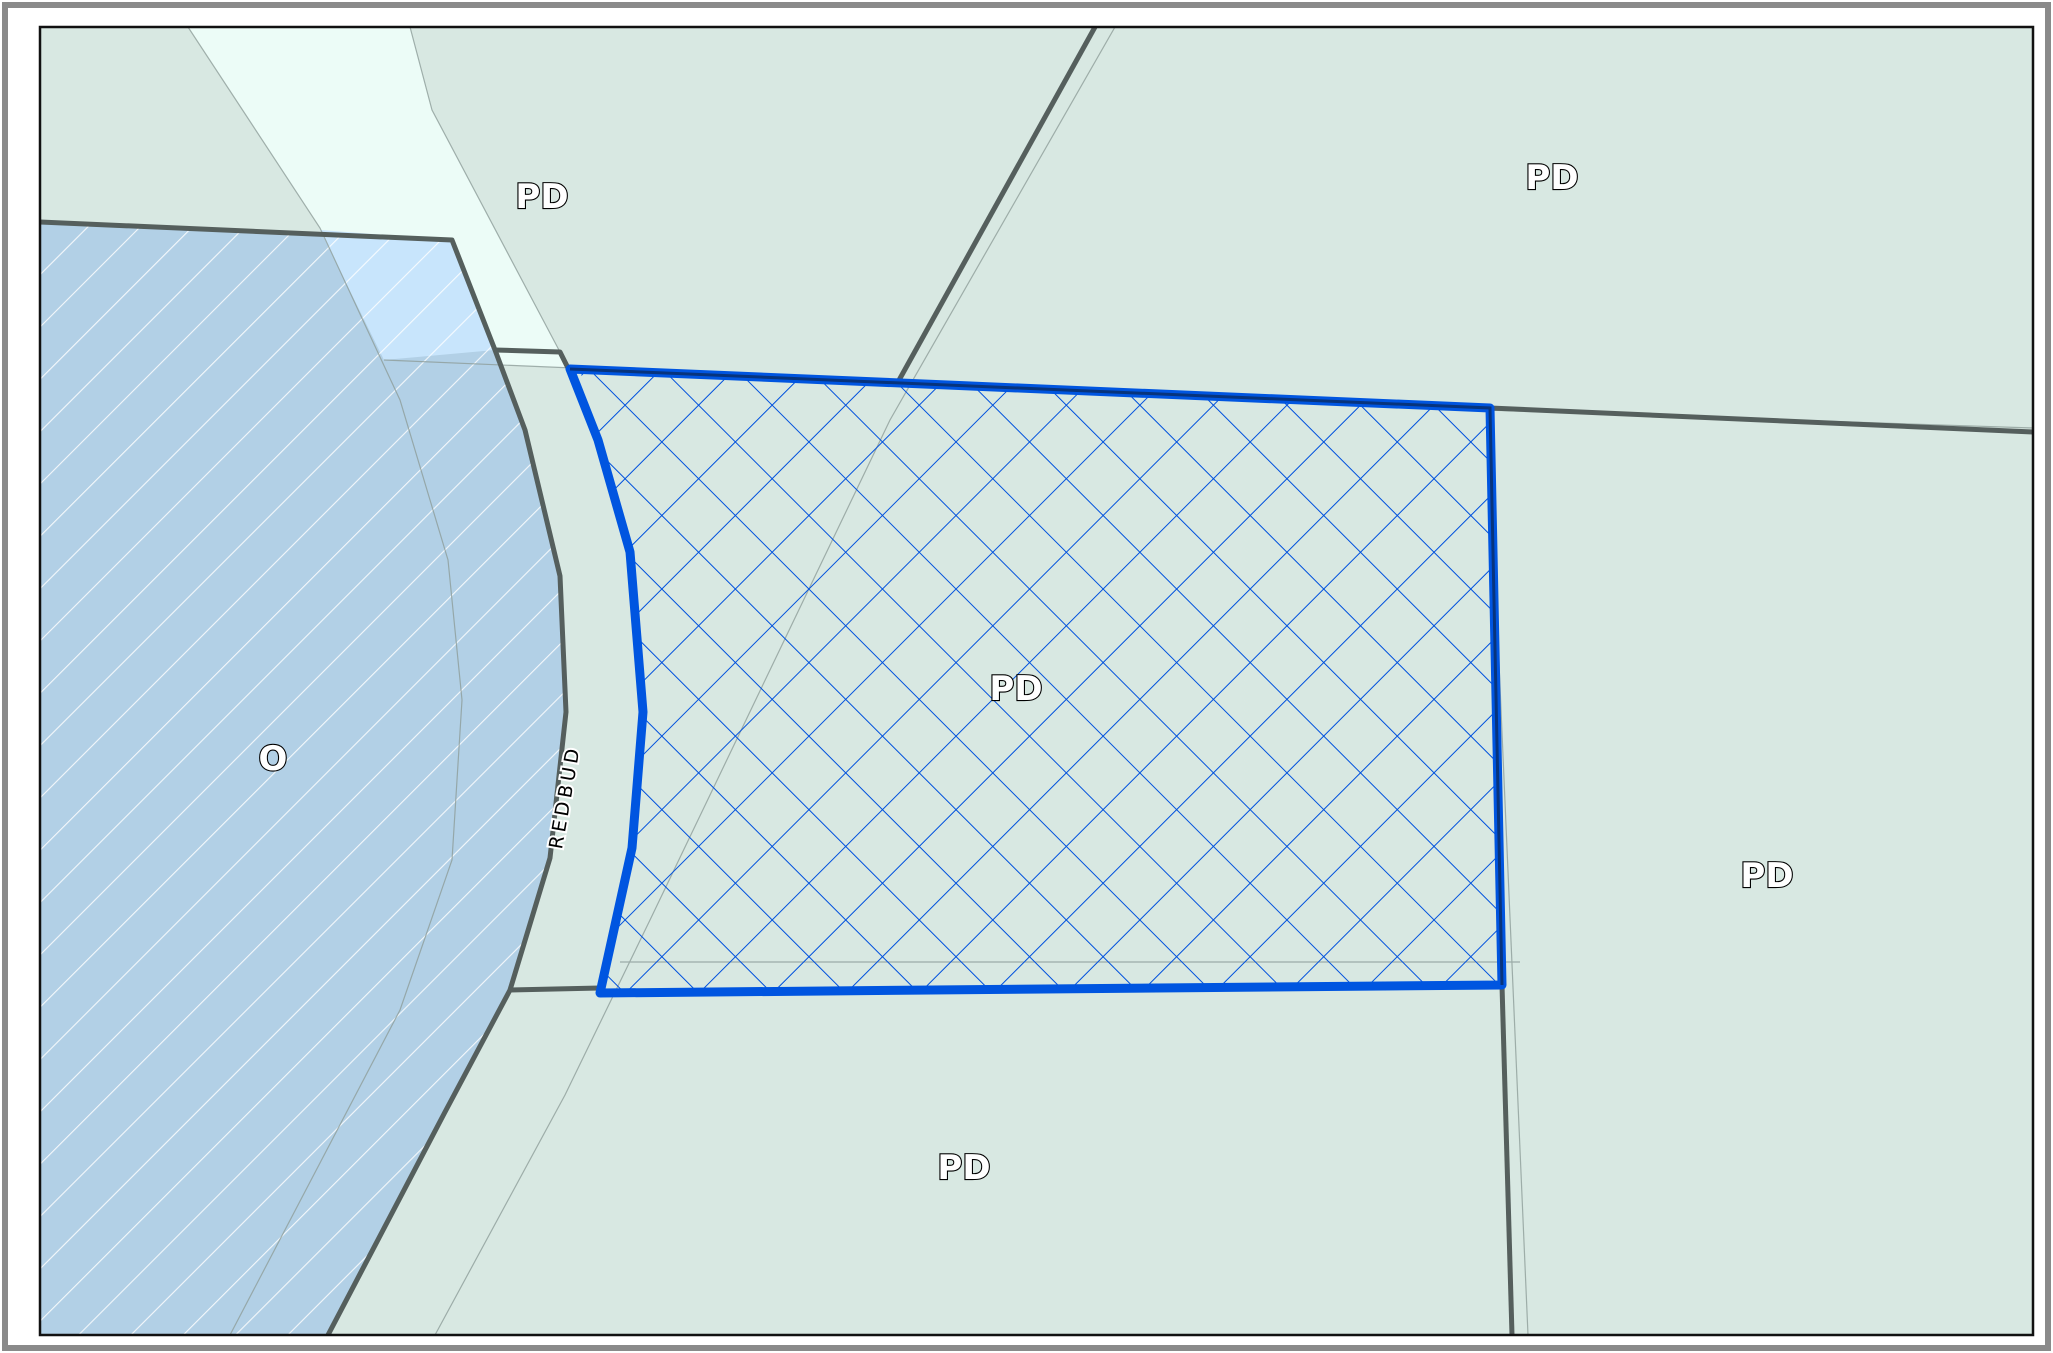 Image resolution: width=2053 pixels, height=1353 pixels. I want to click on zone-label-pd-northeast: PD, so click(1551, 178).